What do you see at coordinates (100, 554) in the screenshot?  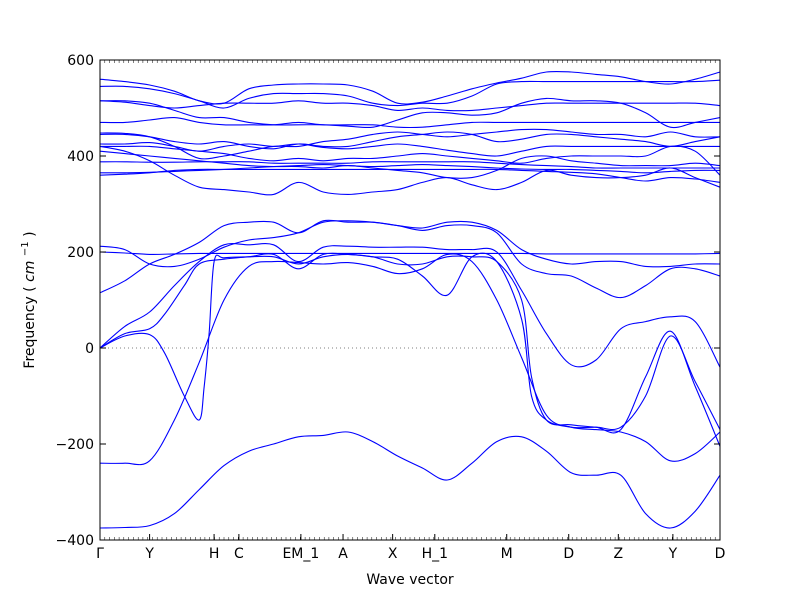 I see `x-tick-label: Γ` at bounding box center [100, 554].